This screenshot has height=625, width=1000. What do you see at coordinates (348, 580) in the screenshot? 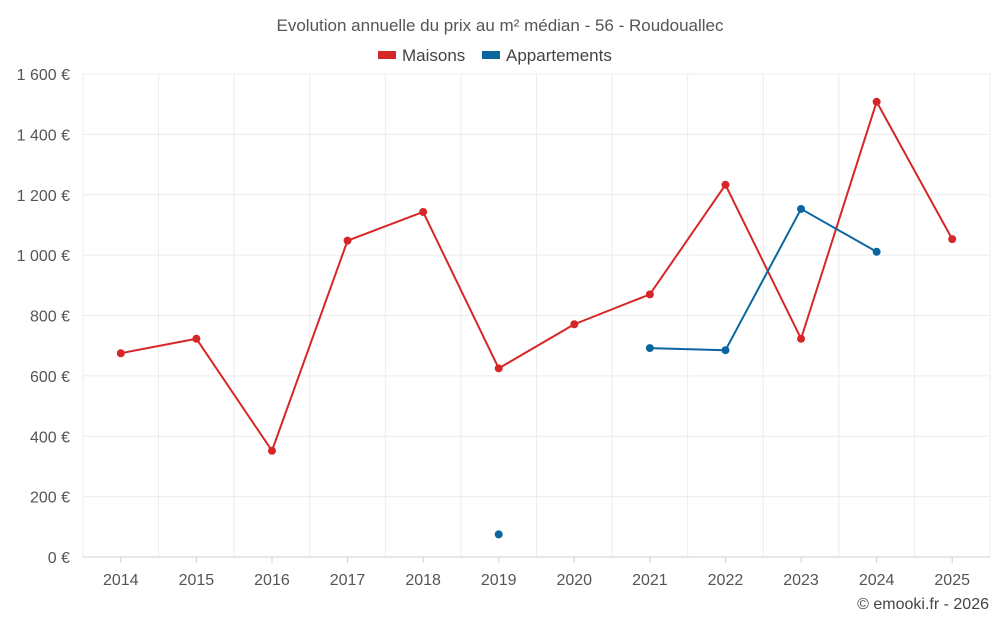
I see `x-tick-label: 2017` at bounding box center [348, 580].